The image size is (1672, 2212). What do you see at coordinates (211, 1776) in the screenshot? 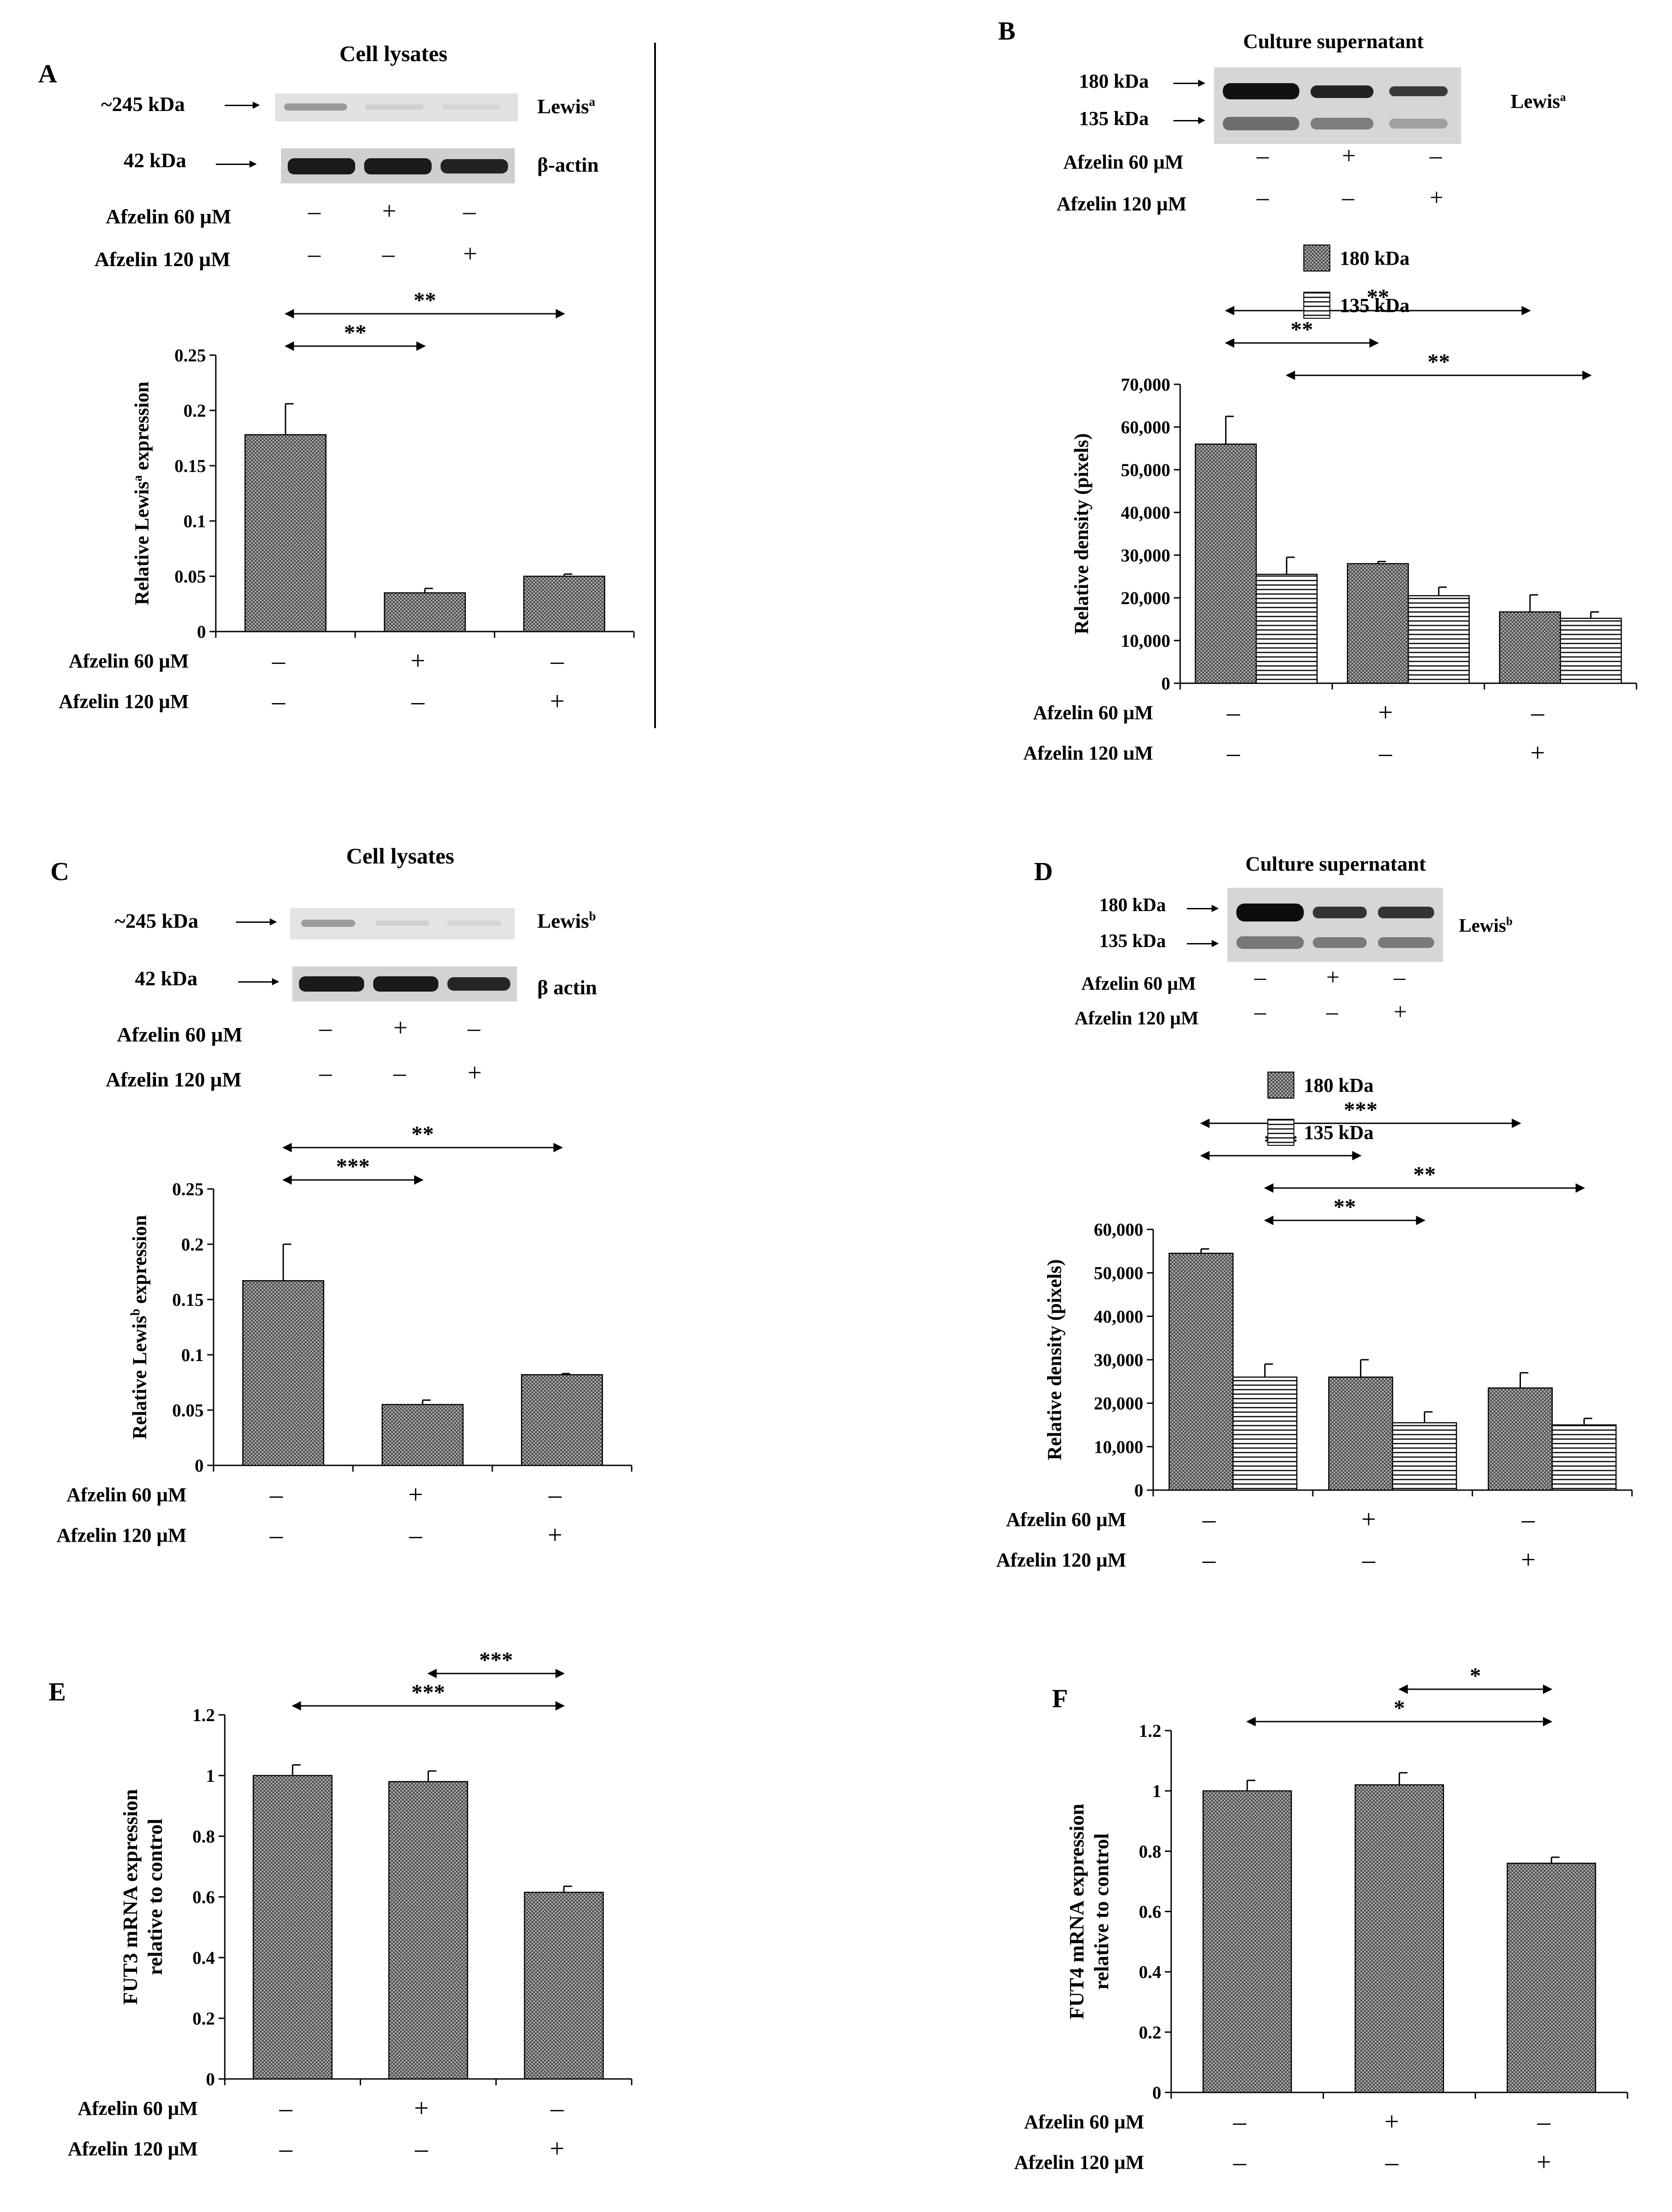
I see `y-tick-label: 1` at bounding box center [211, 1776].